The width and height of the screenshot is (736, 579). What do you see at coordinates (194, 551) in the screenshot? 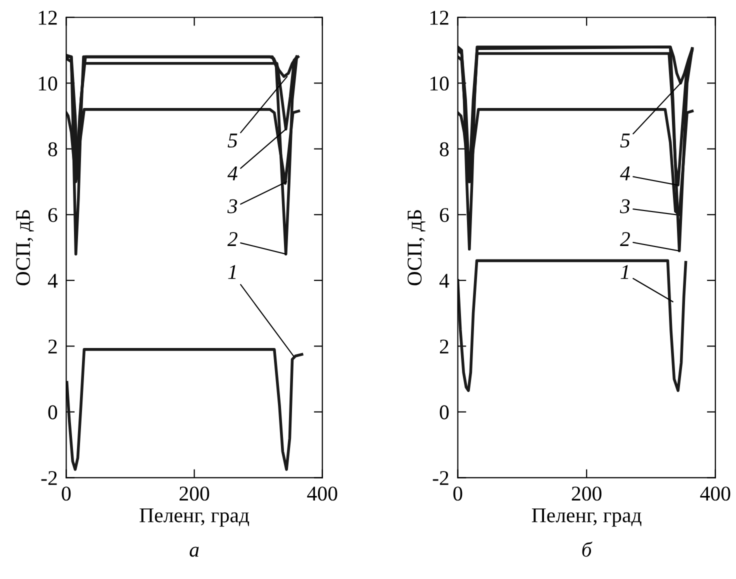
I see `text: а` at bounding box center [194, 551].